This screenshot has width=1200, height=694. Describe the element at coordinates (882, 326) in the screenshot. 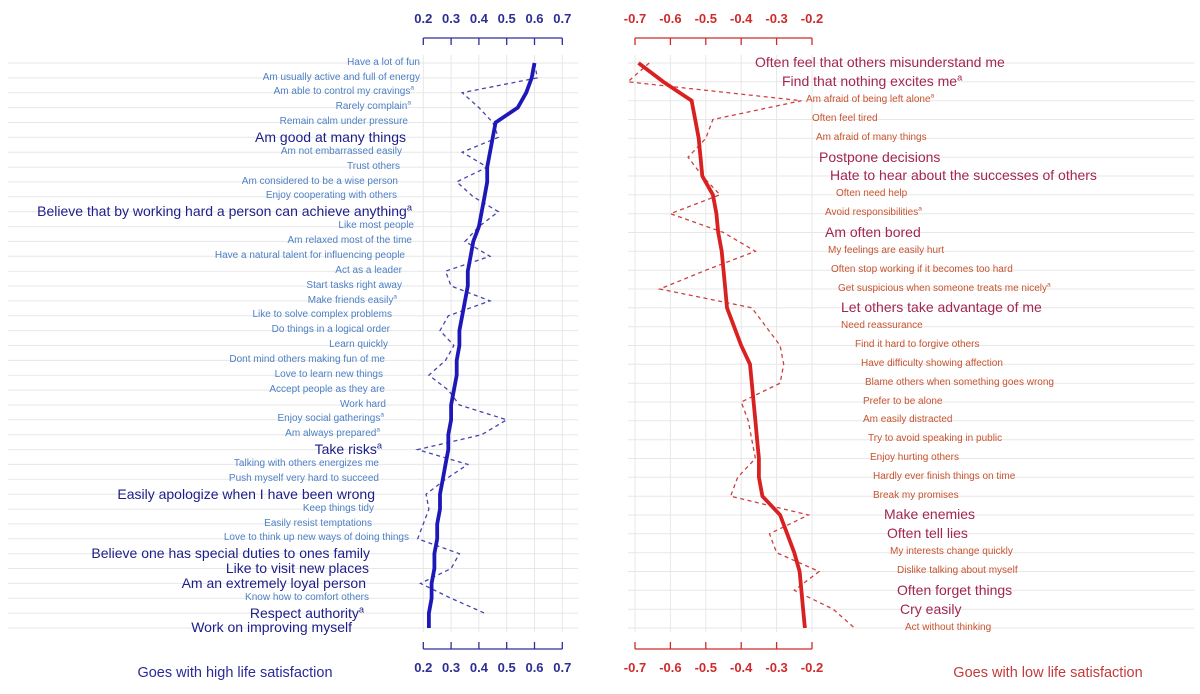

I see `item-label: Need reassurance` at that location.